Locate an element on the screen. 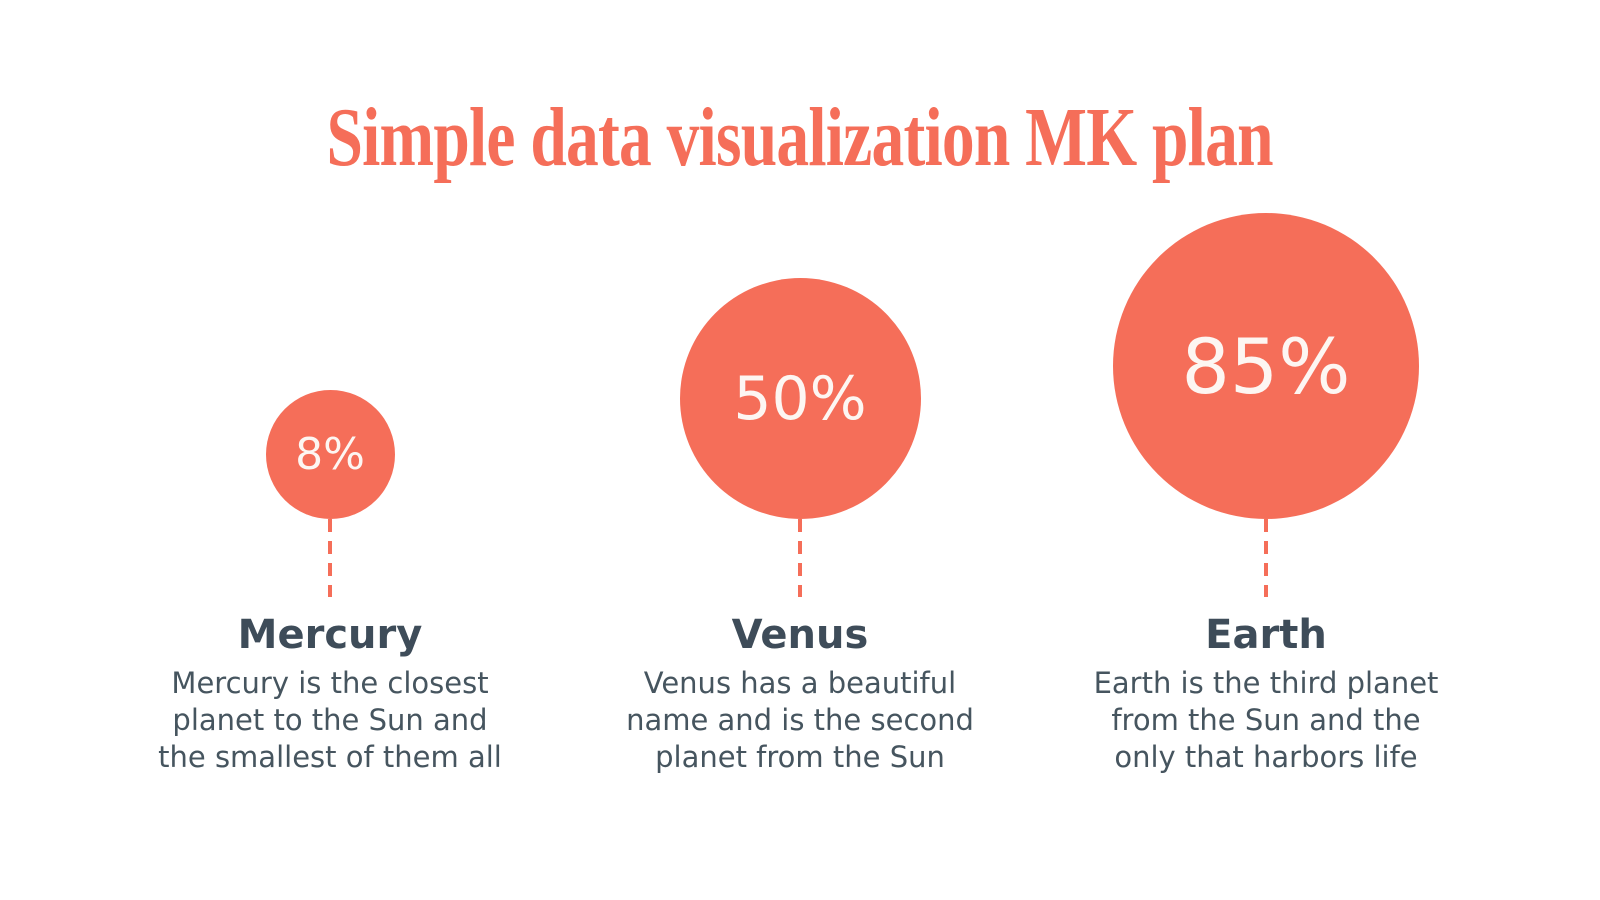  earth-bubble-area: 85% is located at coordinates (1266, 366).